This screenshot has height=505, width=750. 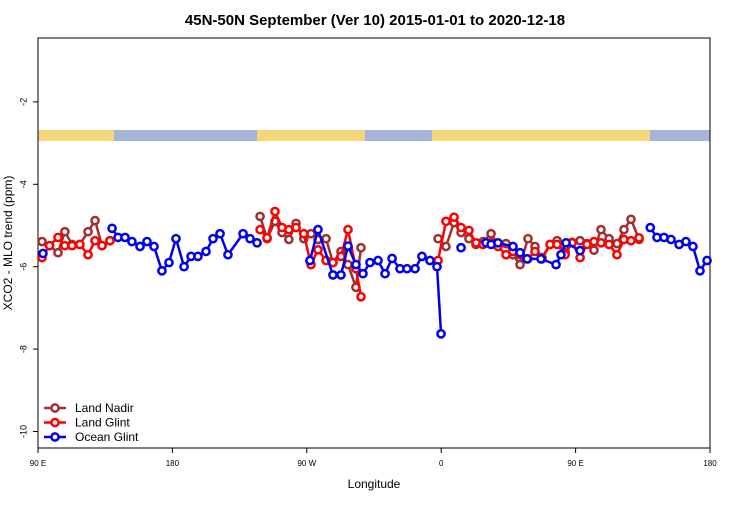 I want to click on y-tick-label: -2, so click(x=23, y=102).